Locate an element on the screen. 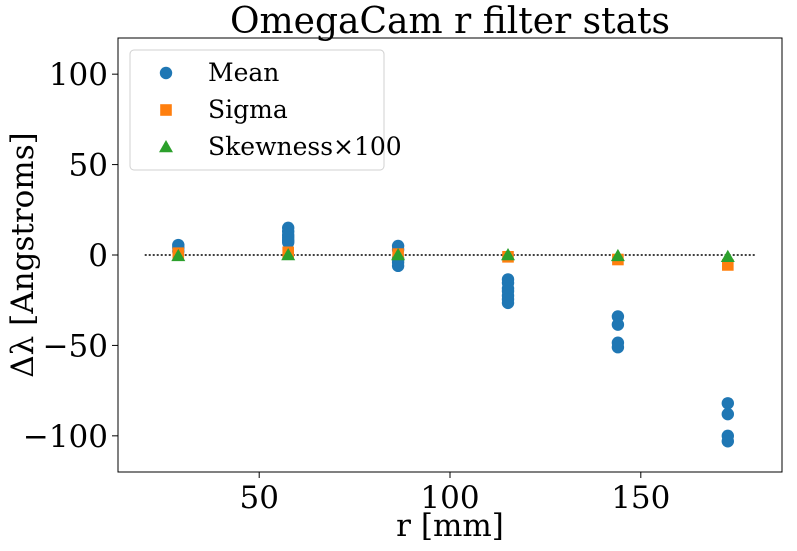 The image size is (797, 551). x-axis-ticks: 50 100 150 is located at coordinates (454, 494).